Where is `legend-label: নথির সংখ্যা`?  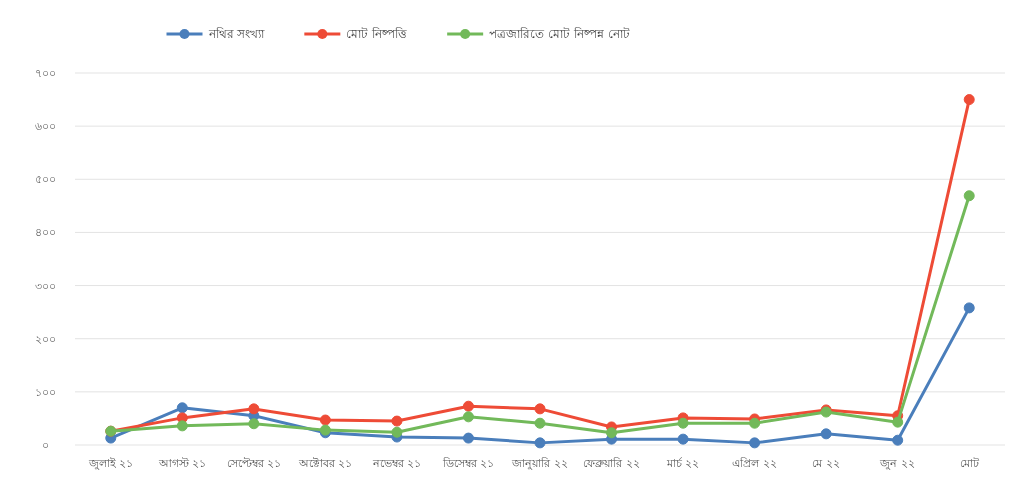
legend-label: নথির সংখ্যা is located at coordinates (236, 34).